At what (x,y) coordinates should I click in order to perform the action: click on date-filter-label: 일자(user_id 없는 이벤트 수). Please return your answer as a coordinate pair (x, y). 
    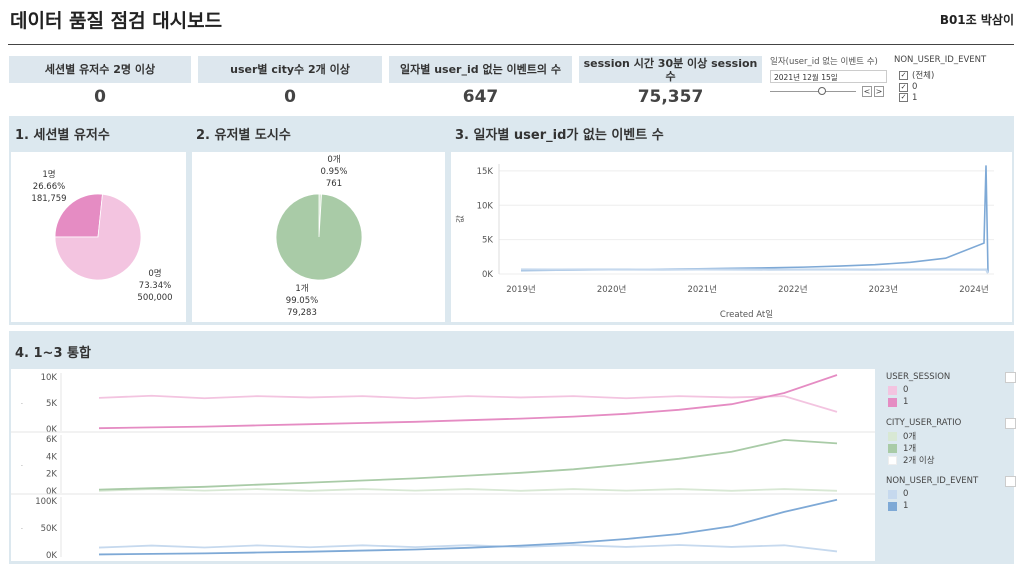
    Looking at the image, I should click on (824, 62).